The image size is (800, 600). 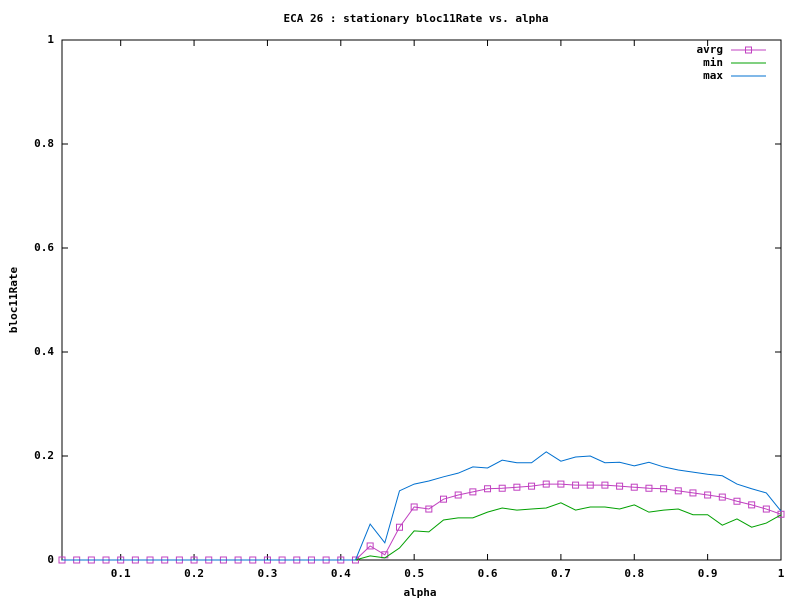 What do you see at coordinates (414, 573) in the screenshot?
I see `x-tick-label: 0.5` at bounding box center [414, 573].